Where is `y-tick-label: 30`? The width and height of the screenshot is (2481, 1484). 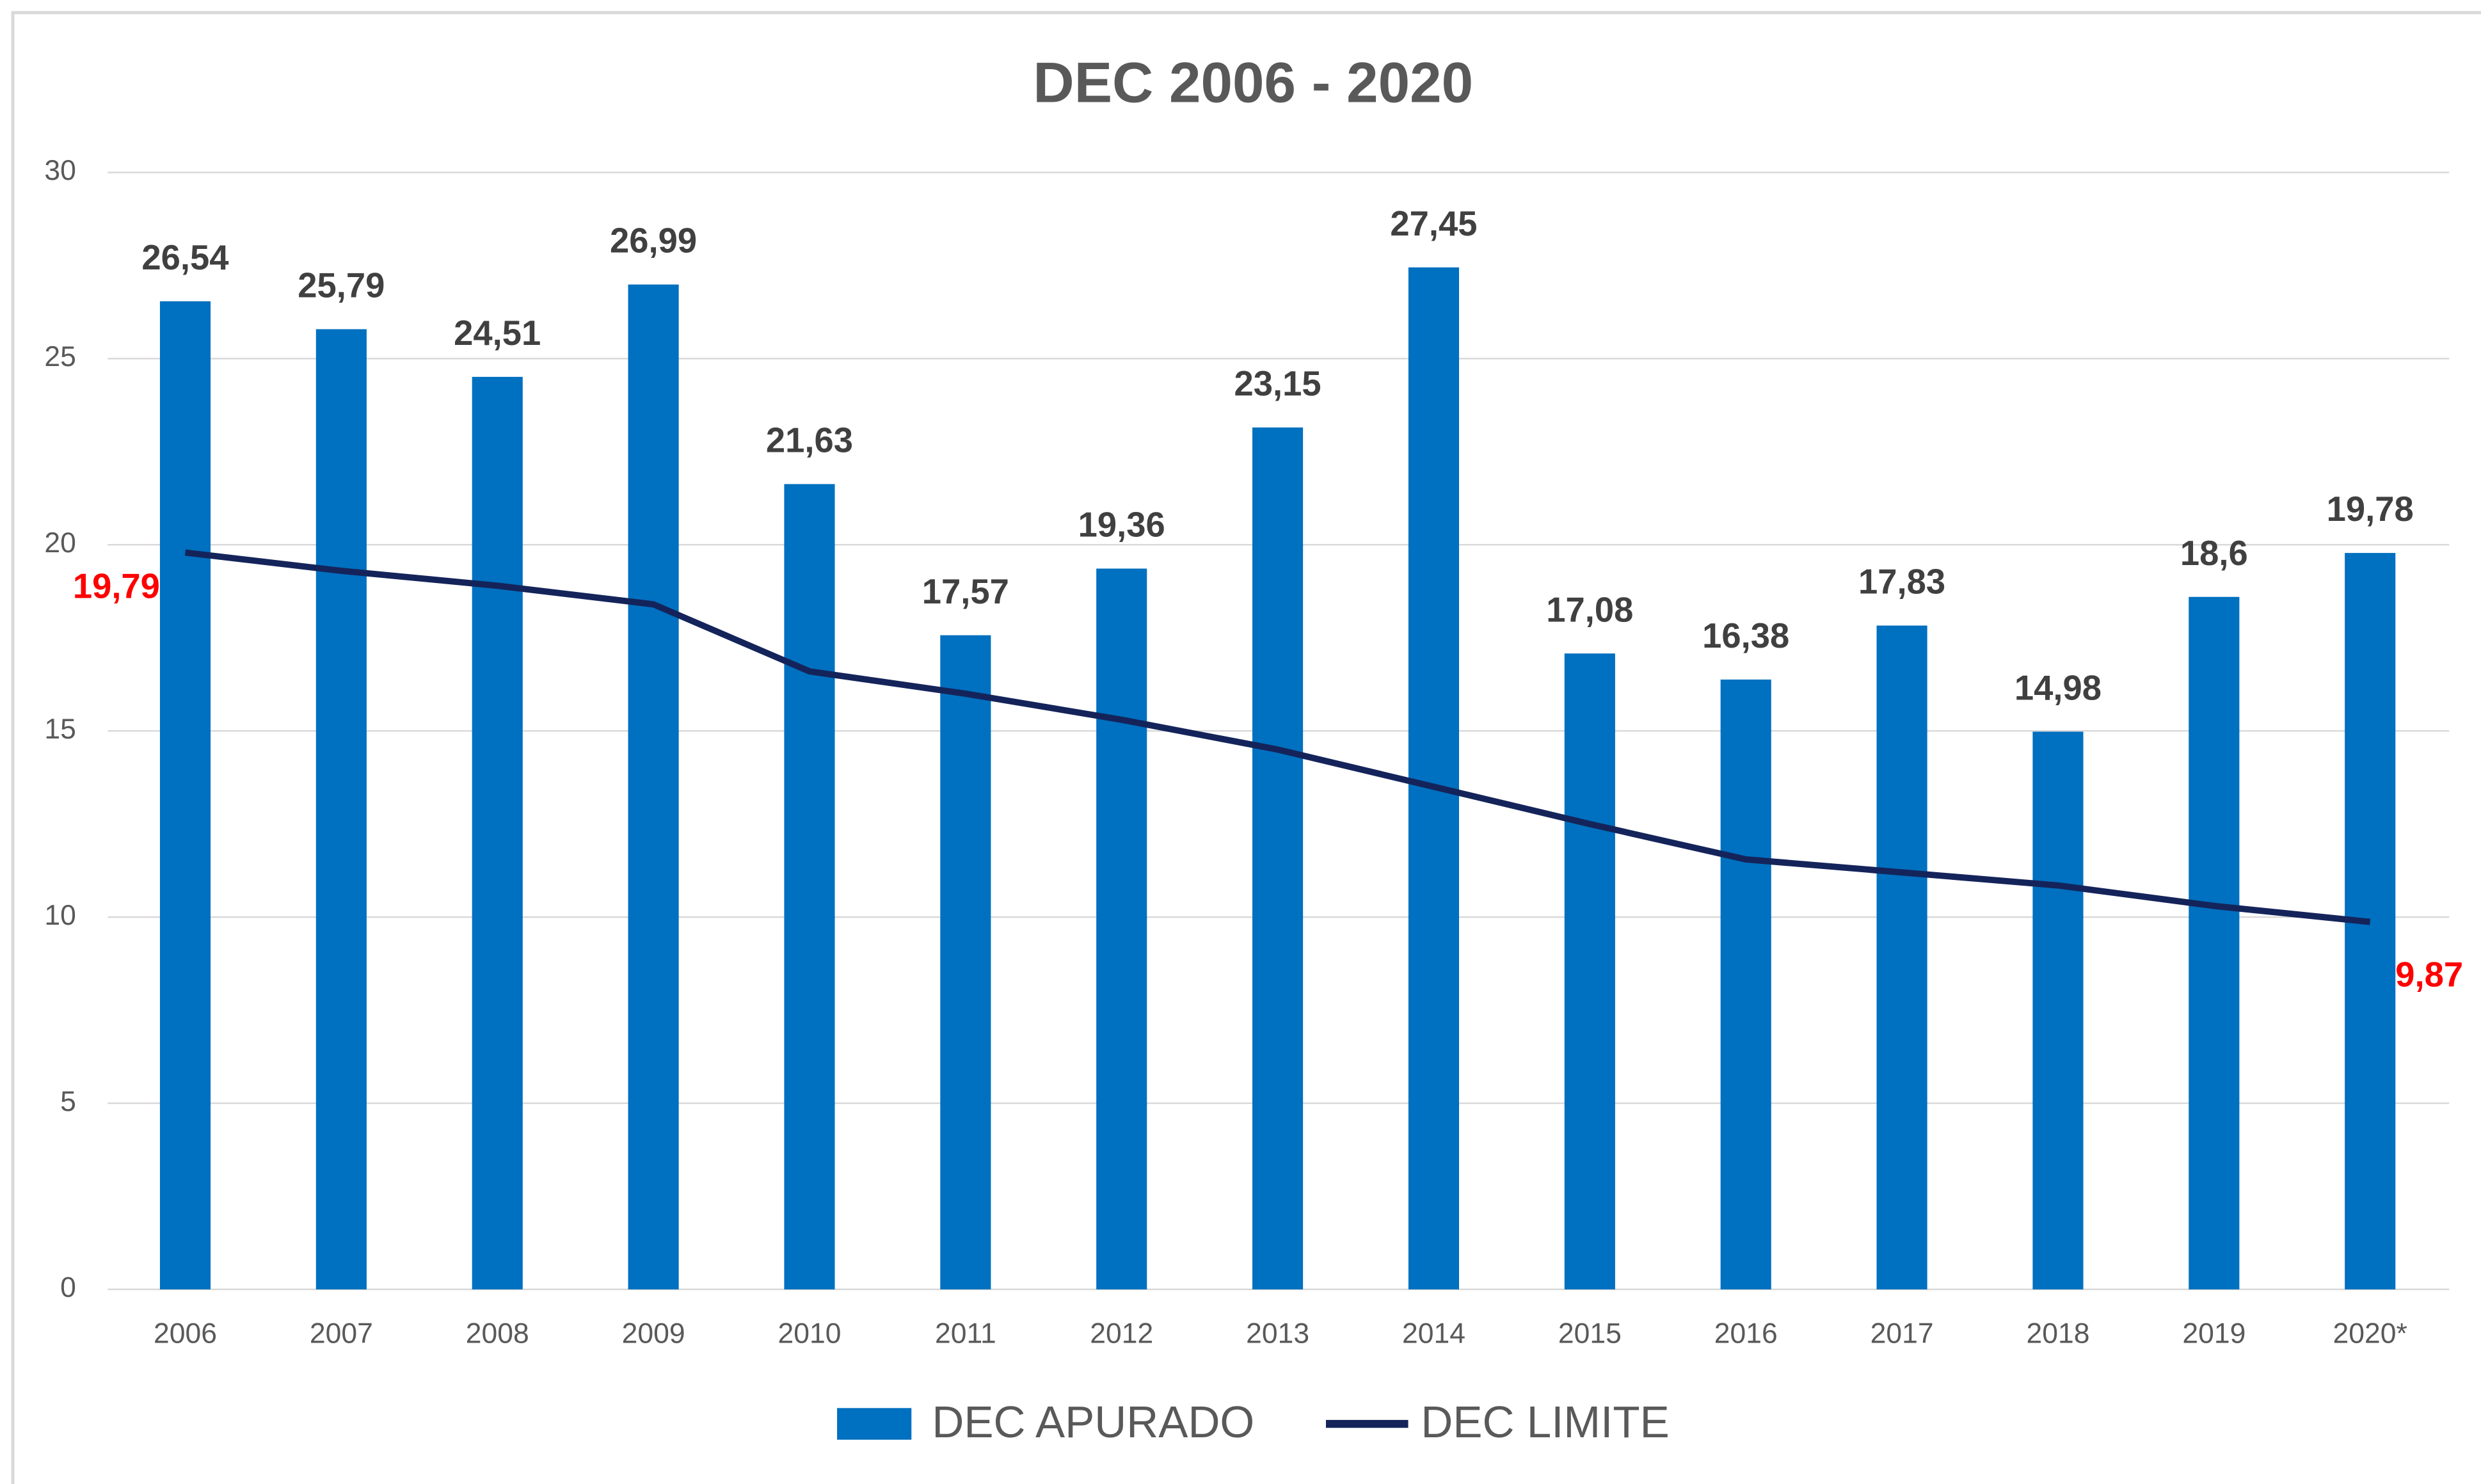
y-tick-label: 30 is located at coordinates (60, 170).